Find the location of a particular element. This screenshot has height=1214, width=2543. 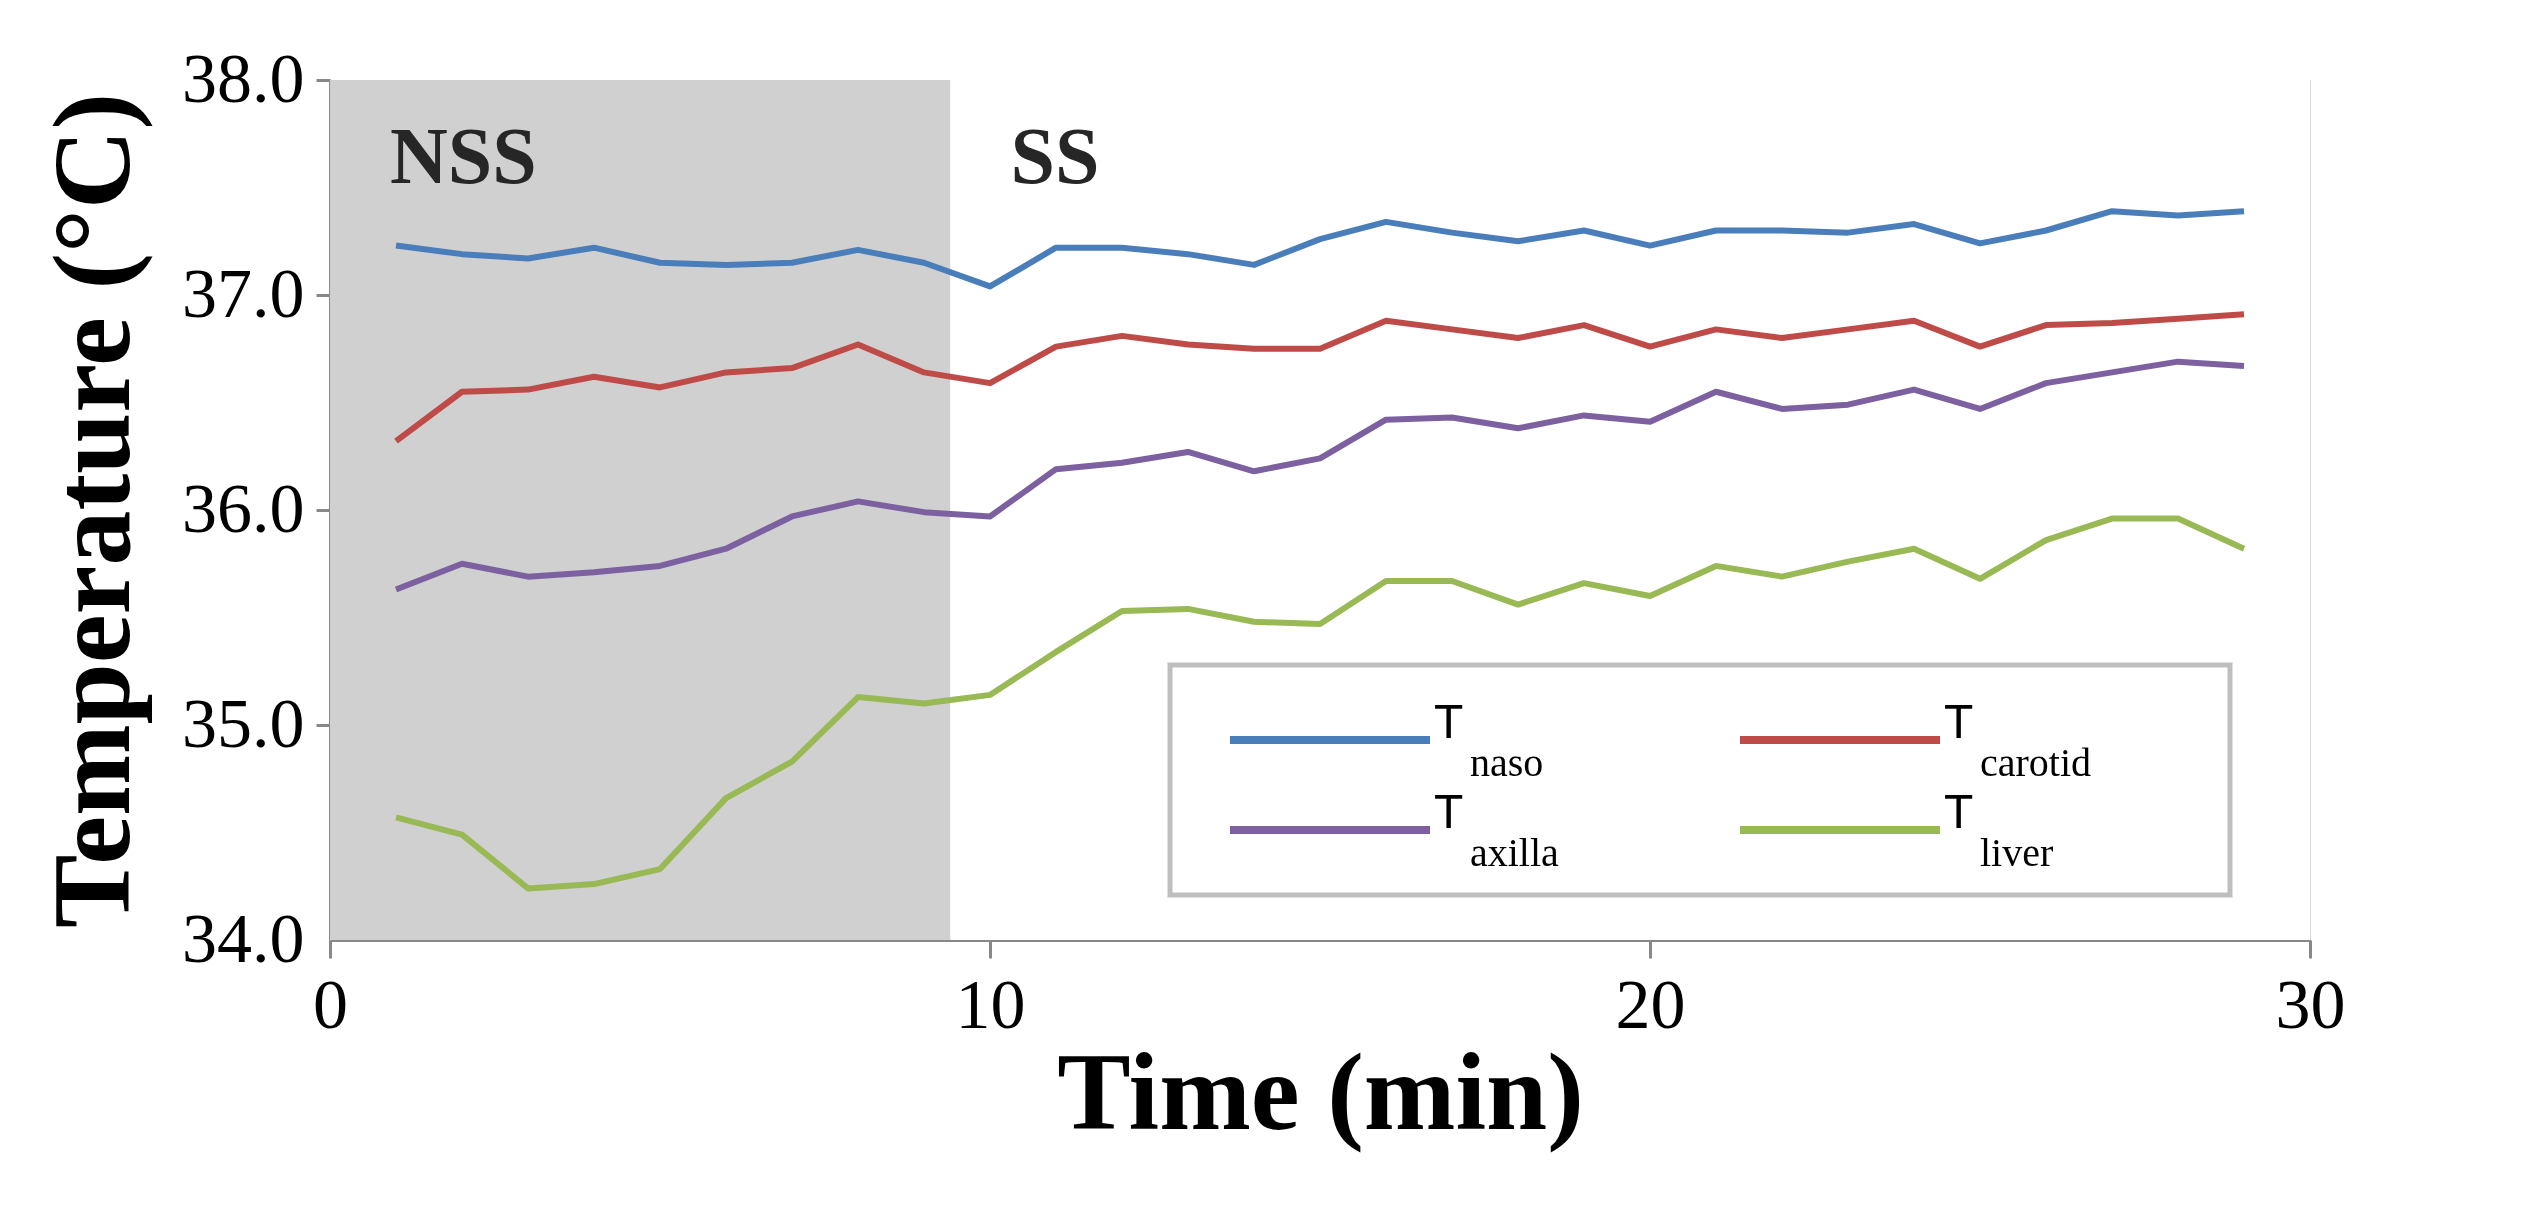

y-tick-label: 35.0 is located at coordinates (243, 723).